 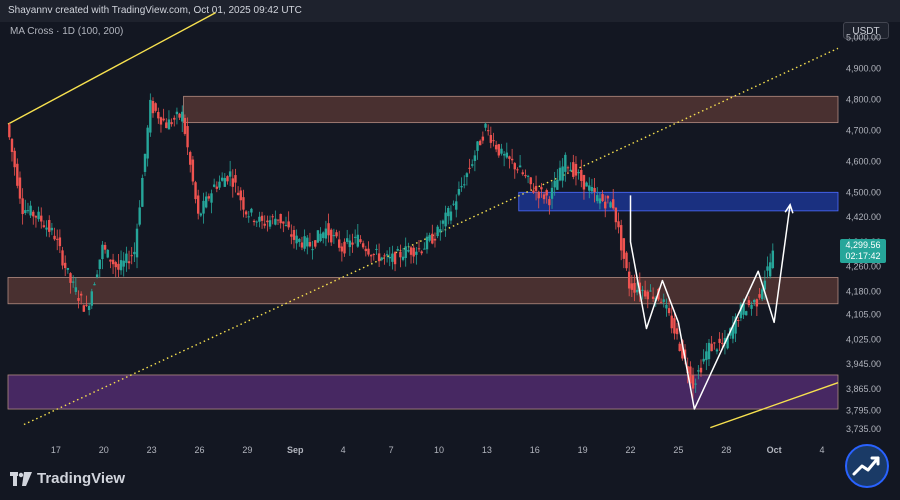 What do you see at coordinates (863, 37) in the screenshot?
I see `y-tick-label: 5,000.00` at bounding box center [863, 37].